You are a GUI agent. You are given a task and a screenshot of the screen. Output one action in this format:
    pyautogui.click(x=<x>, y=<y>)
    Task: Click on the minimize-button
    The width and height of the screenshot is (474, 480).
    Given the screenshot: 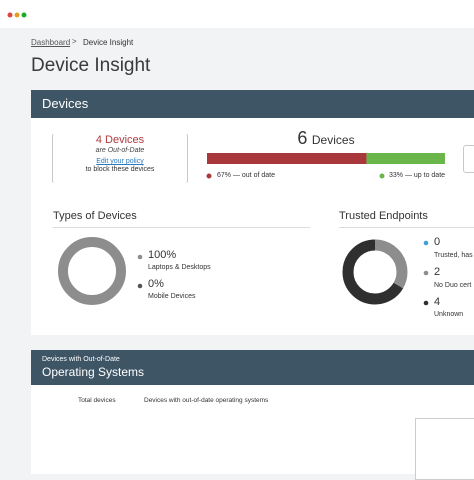 What is the action you would take?
    pyautogui.click(x=17, y=15)
    